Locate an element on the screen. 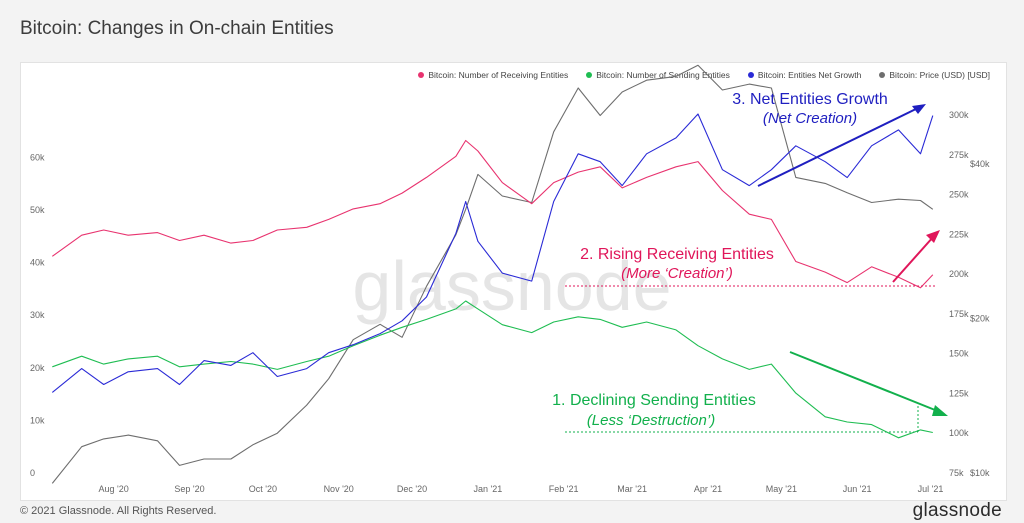 The image size is (1024, 523). x-axis-tick: Jun '21 is located at coordinates (857, 489).